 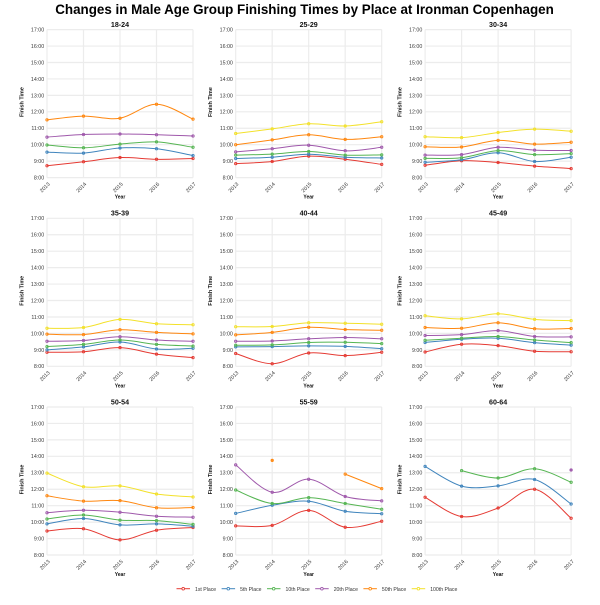 I want to click on svg-text: 45-49, so click(x=498, y=214).